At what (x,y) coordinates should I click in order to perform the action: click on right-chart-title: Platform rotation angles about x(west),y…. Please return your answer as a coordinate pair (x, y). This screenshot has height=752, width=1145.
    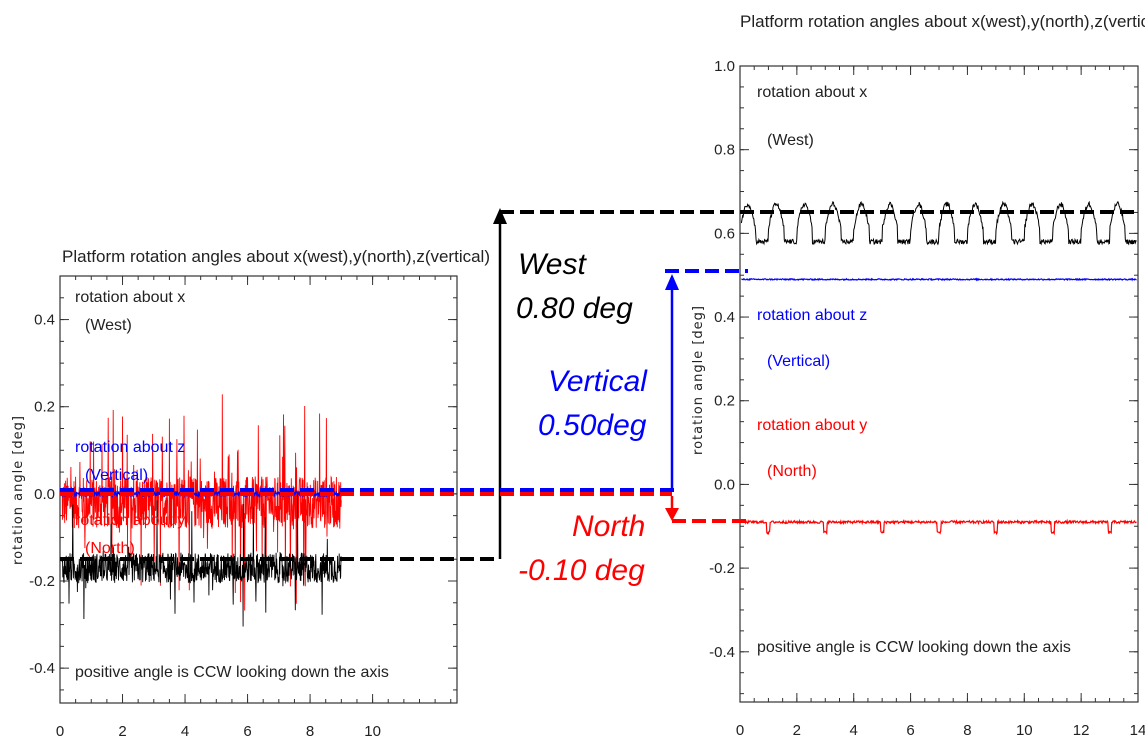
    Looking at the image, I should click on (942, 21).